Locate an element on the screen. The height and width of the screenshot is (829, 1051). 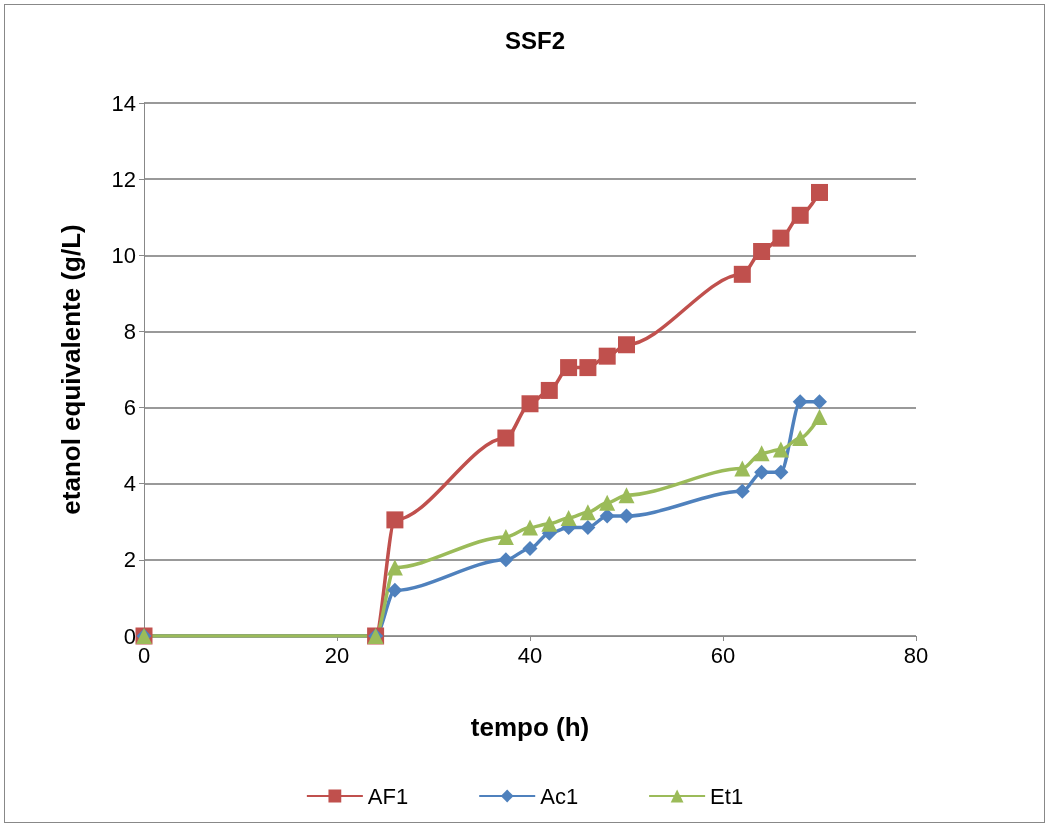
legend-label: Ac1 is located at coordinates (559, 796).